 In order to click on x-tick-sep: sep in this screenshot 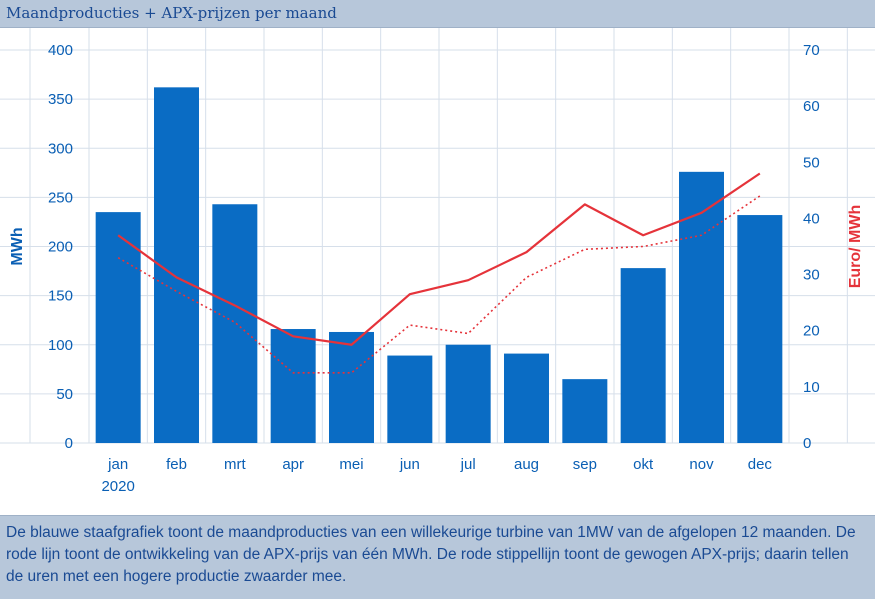, I will do `click(585, 464)`.